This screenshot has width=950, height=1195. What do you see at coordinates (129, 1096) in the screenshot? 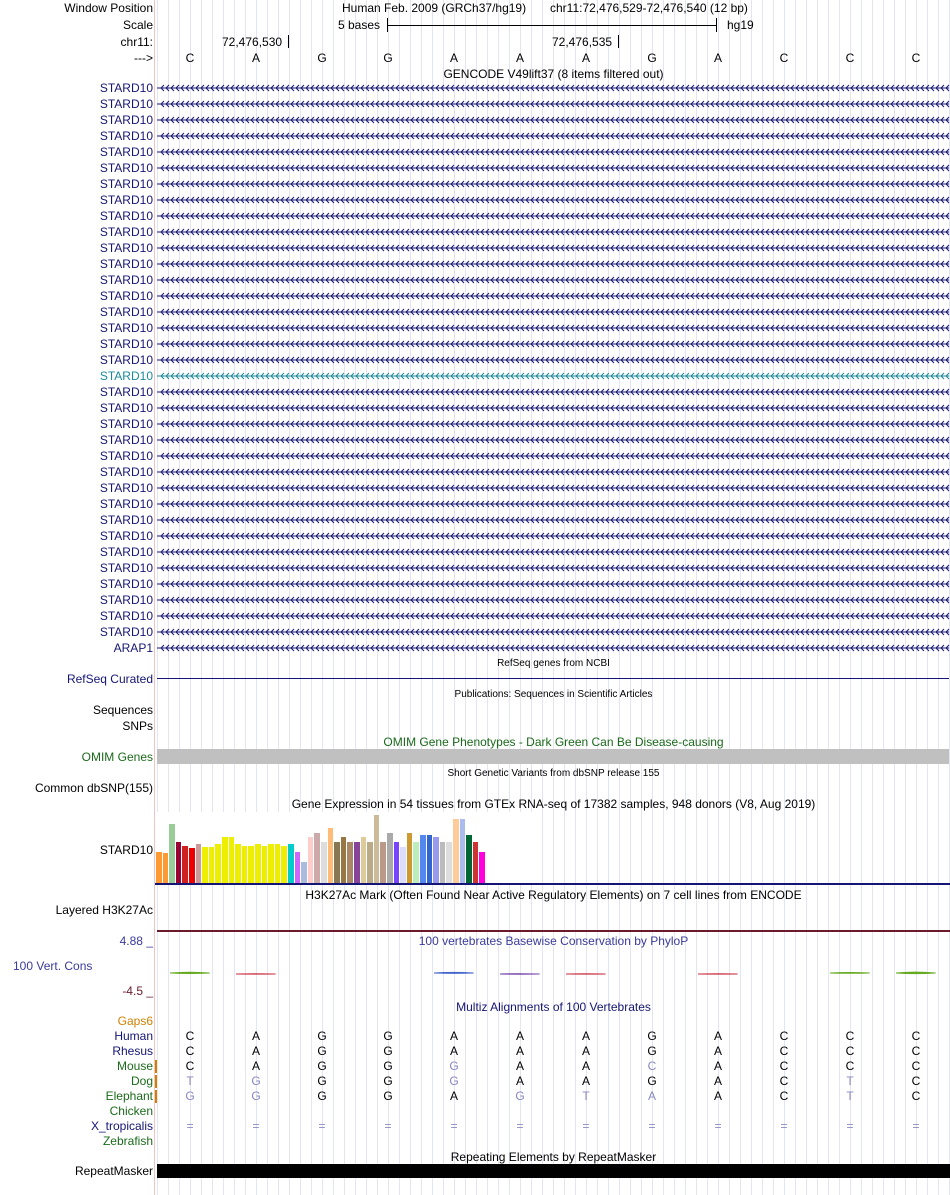
I see `species-label: Elephant` at bounding box center [129, 1096].